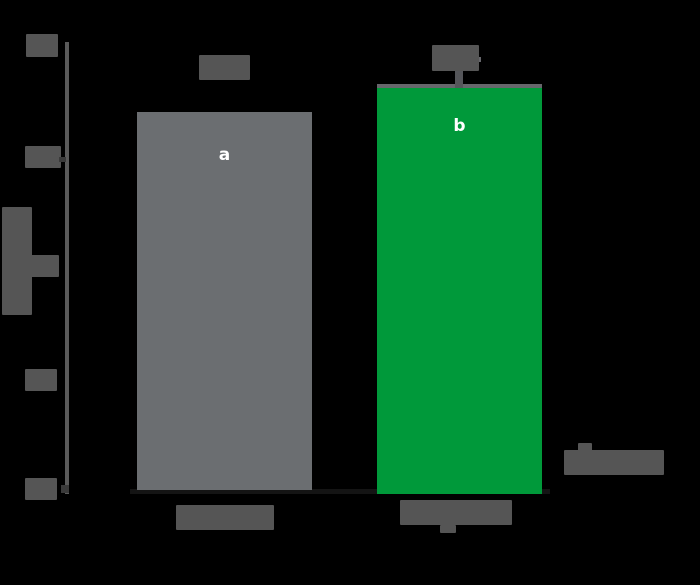 This screenshot has width=700, height=585. Describe the element at coordinates (67, 268) in the screenshot. I see `y-axis-spine` at that location.